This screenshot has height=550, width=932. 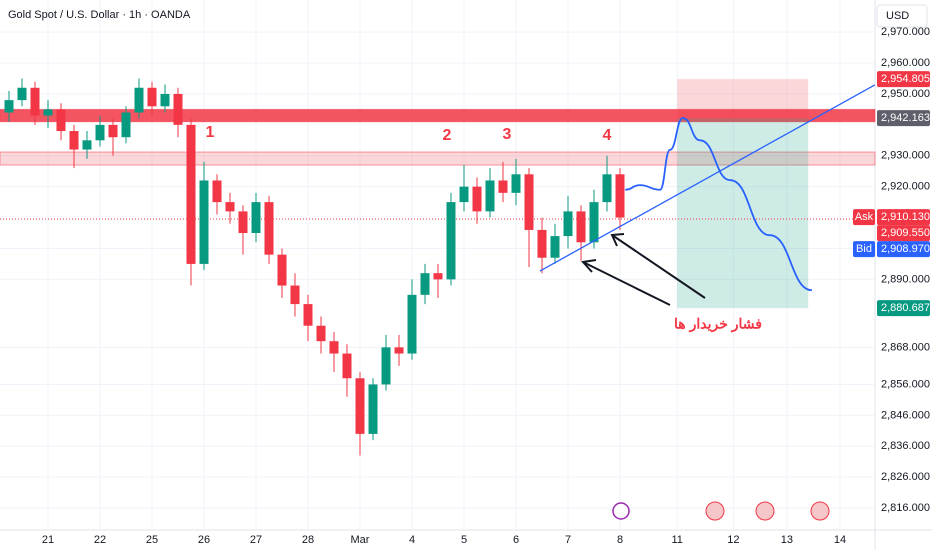 I want to click on y-tick-label: 2,816.000, so click(x=905, y=508).